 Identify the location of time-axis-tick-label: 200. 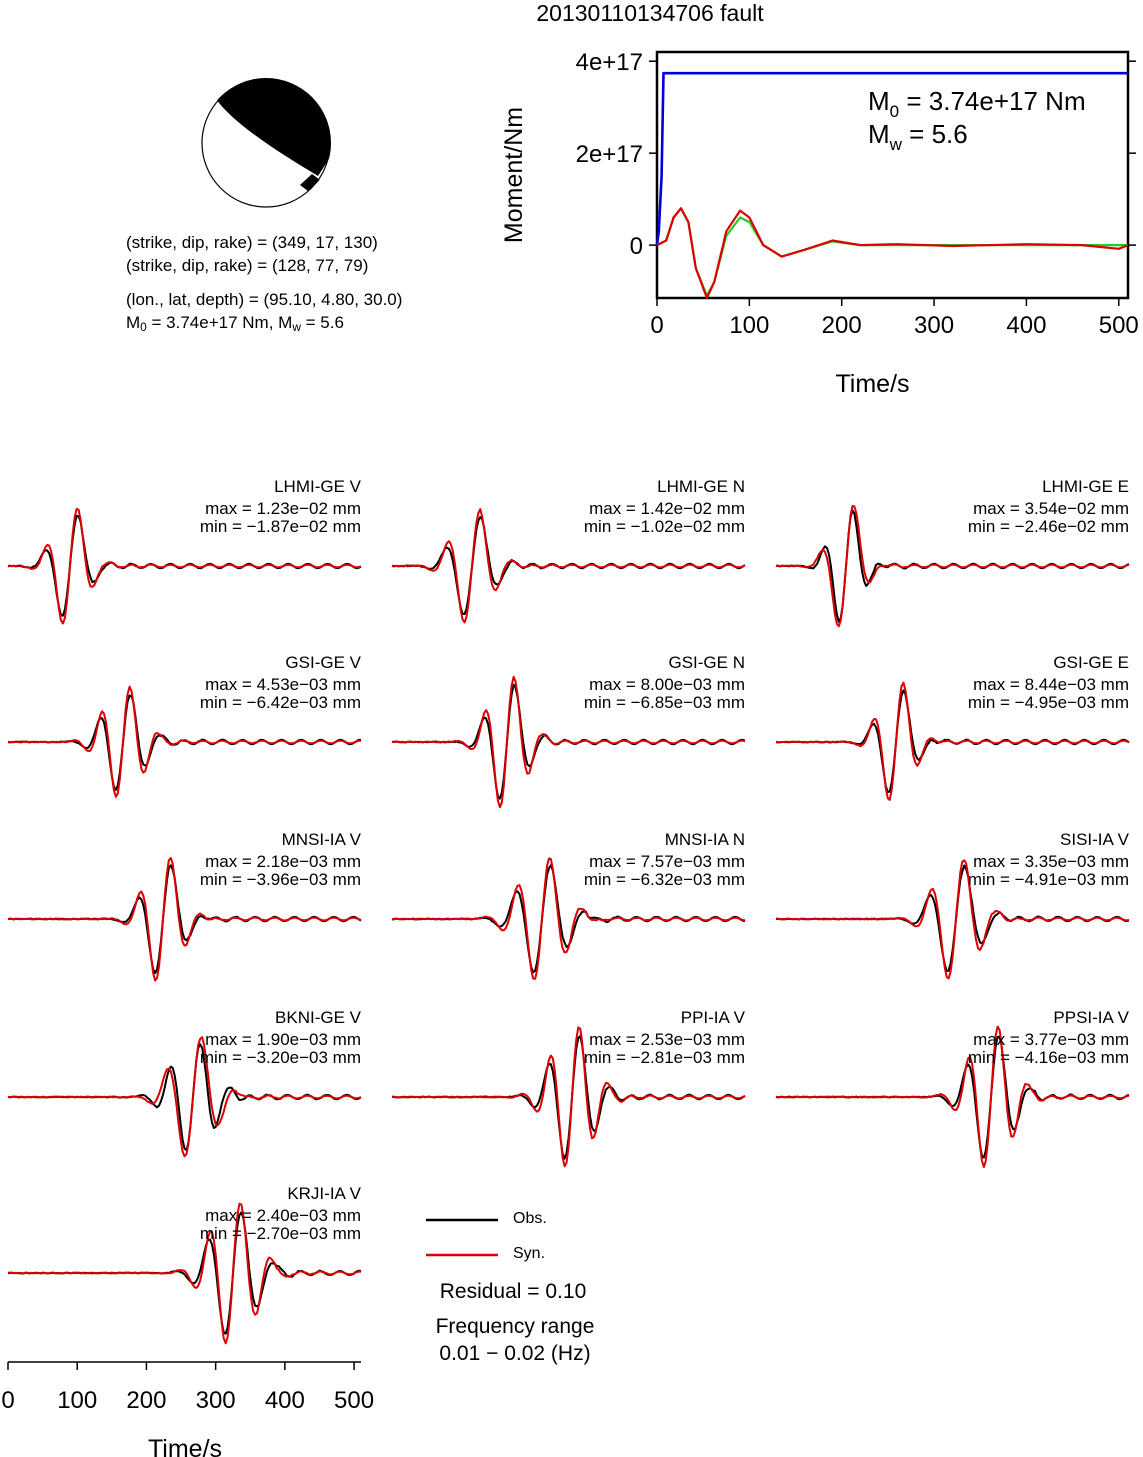
(146, 1400).